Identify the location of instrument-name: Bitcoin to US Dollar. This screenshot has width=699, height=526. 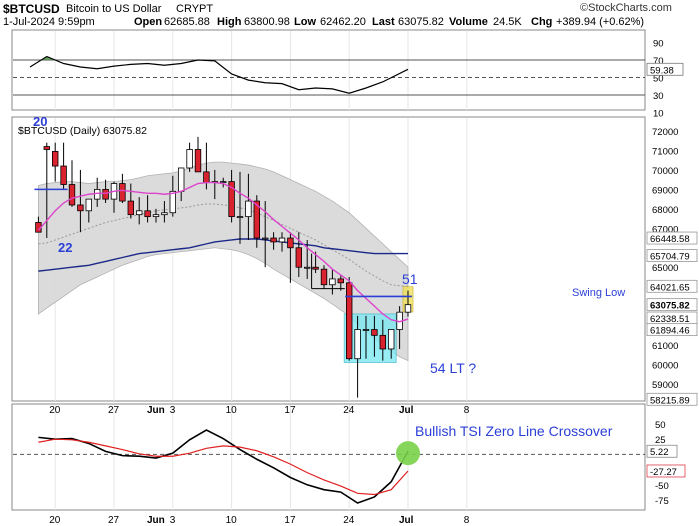
(114, 9).